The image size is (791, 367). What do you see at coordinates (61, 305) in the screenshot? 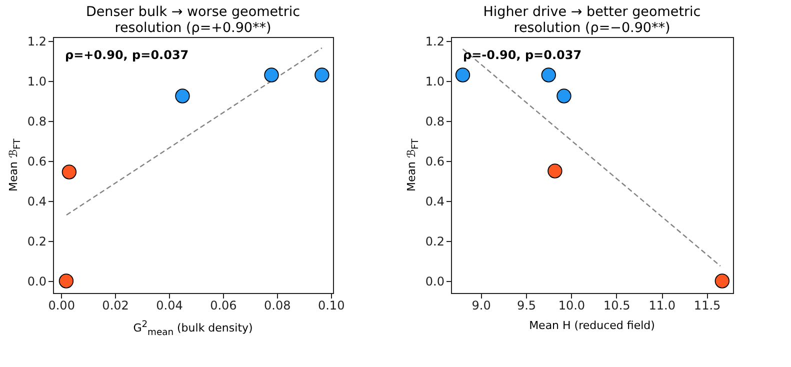
I see `x-tick-label: 0.00` at bounding box center [61, 305].